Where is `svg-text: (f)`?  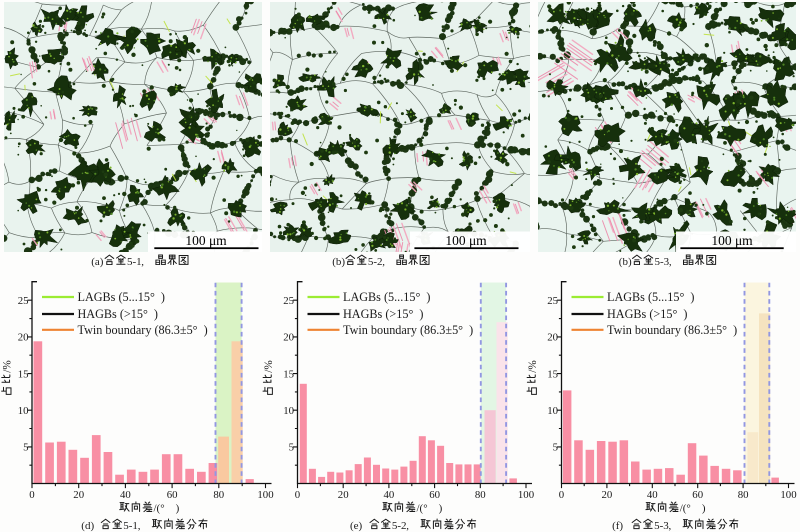 svg-text: (f) is located at coordinates (617, 526).